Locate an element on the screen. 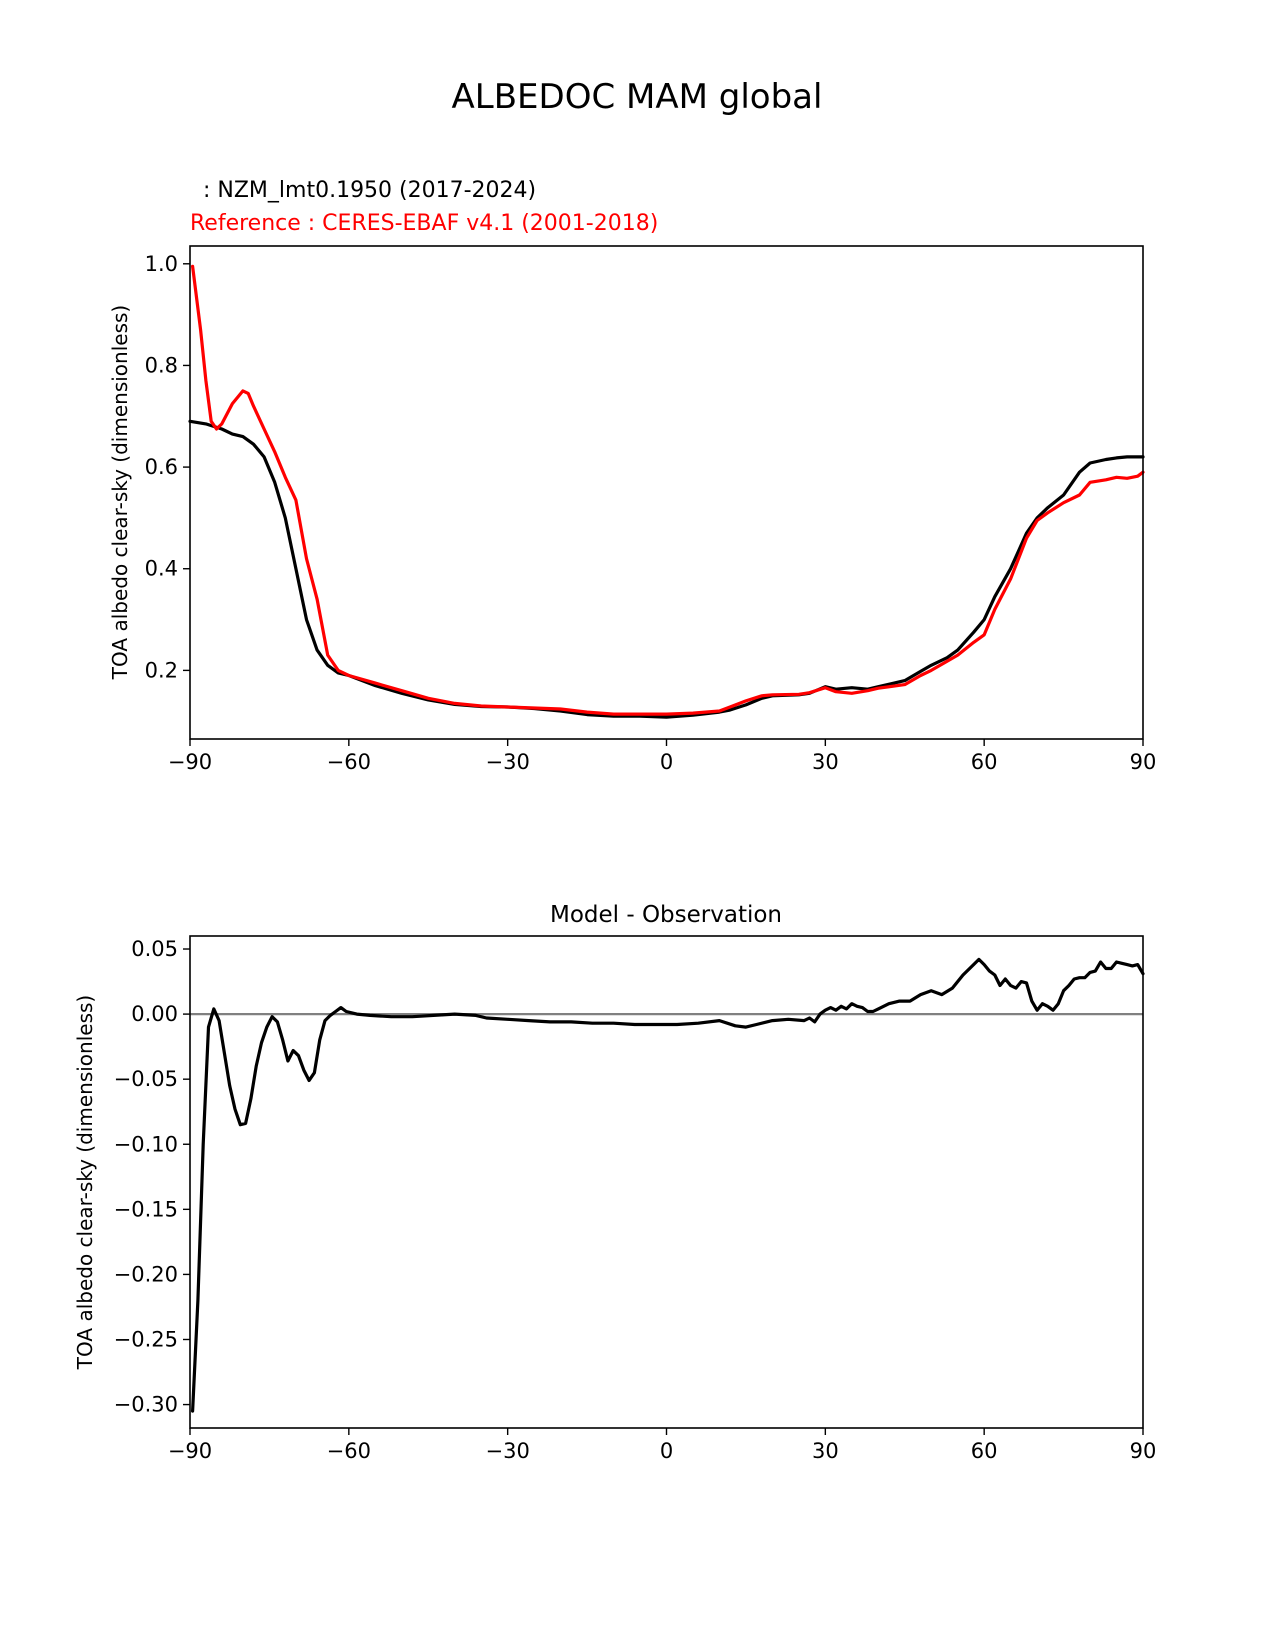  lower-chart-title: Model - Observation is located at coordinates (666, 915).